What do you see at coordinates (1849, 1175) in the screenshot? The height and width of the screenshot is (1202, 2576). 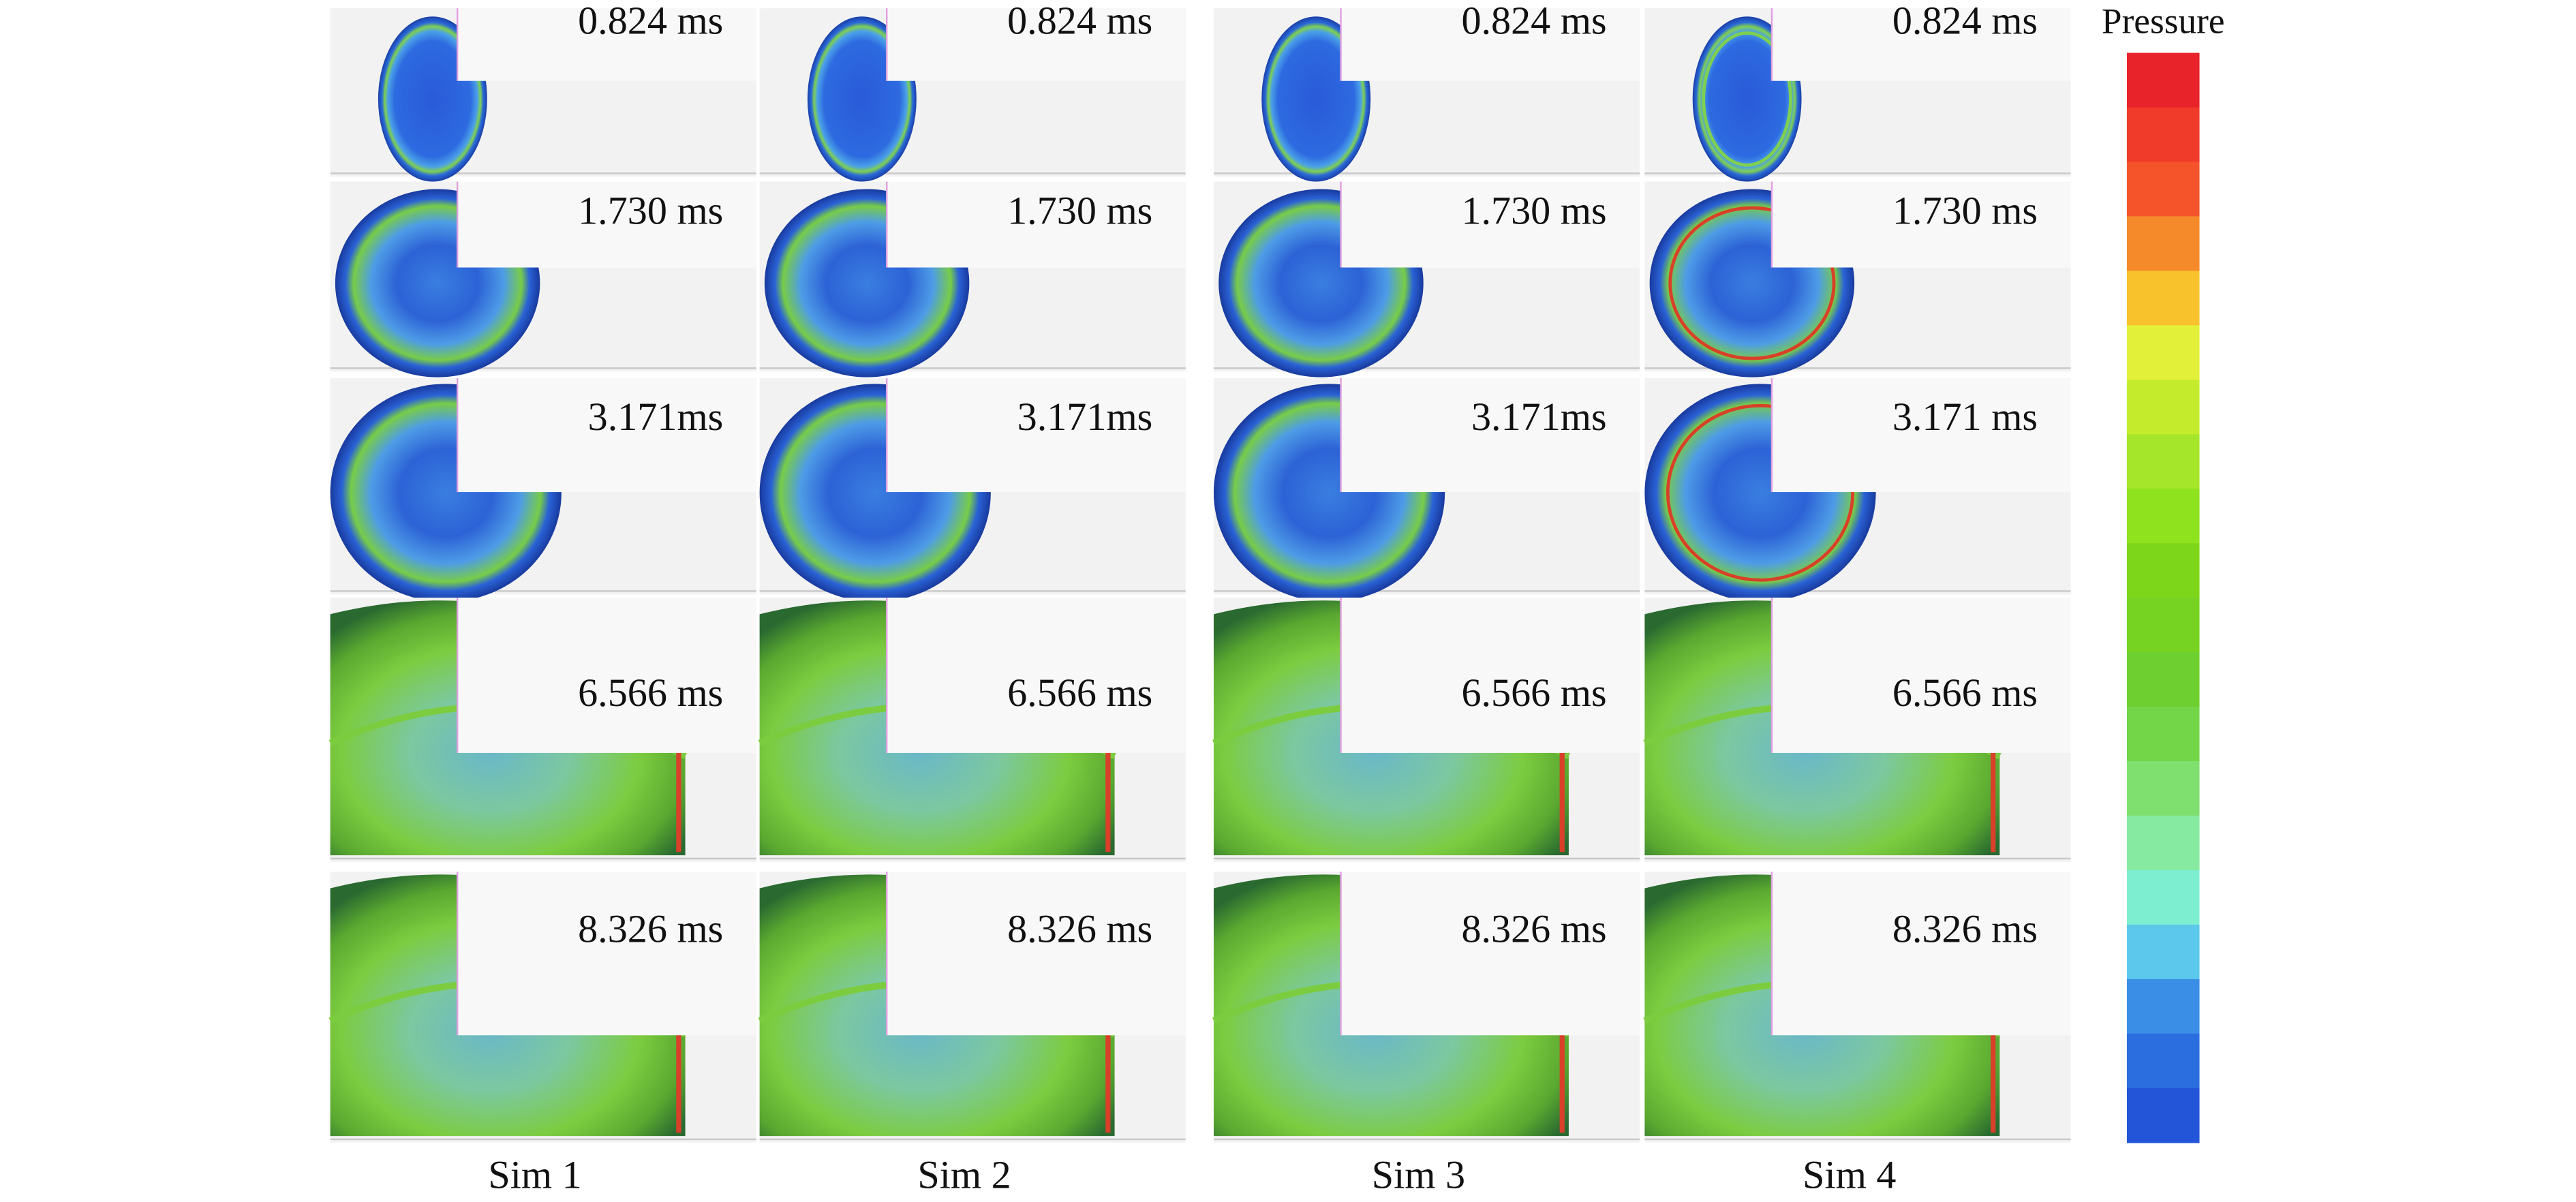 I see `column-label: Sim 4` at bounding box center [1849, 1175].